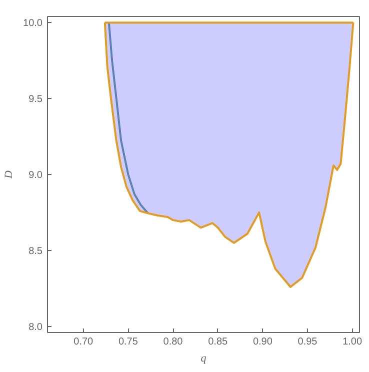 The width and height of the screenshot is (369, 372). What do you see at coordinates (84, 342) in the screenshot?
I see `x-tick-label: 0.70` at bounding box center [84, 342].